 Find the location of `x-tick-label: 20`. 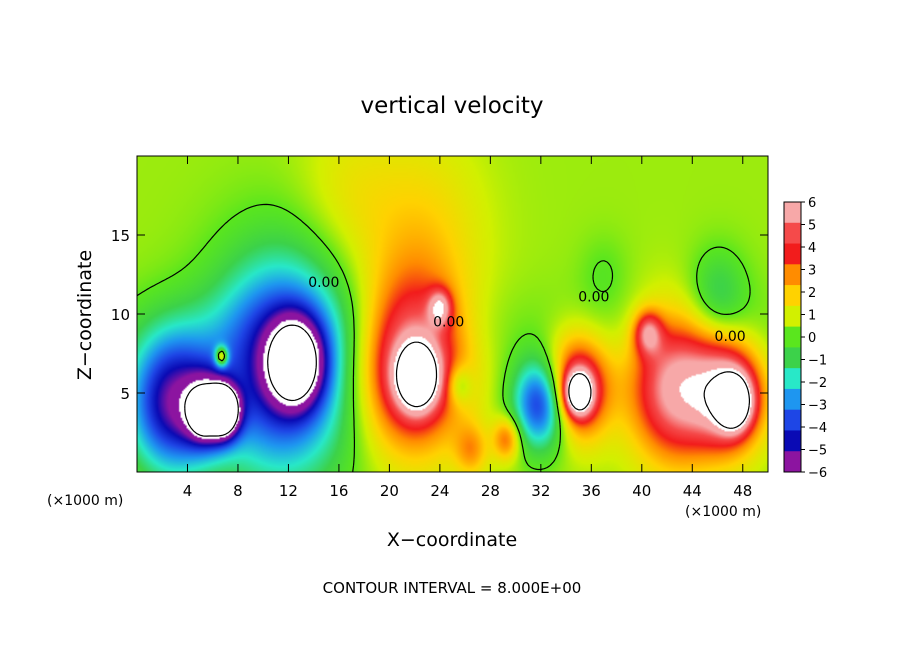

x-tick-label: 20 is located at coordinates (389, 491).